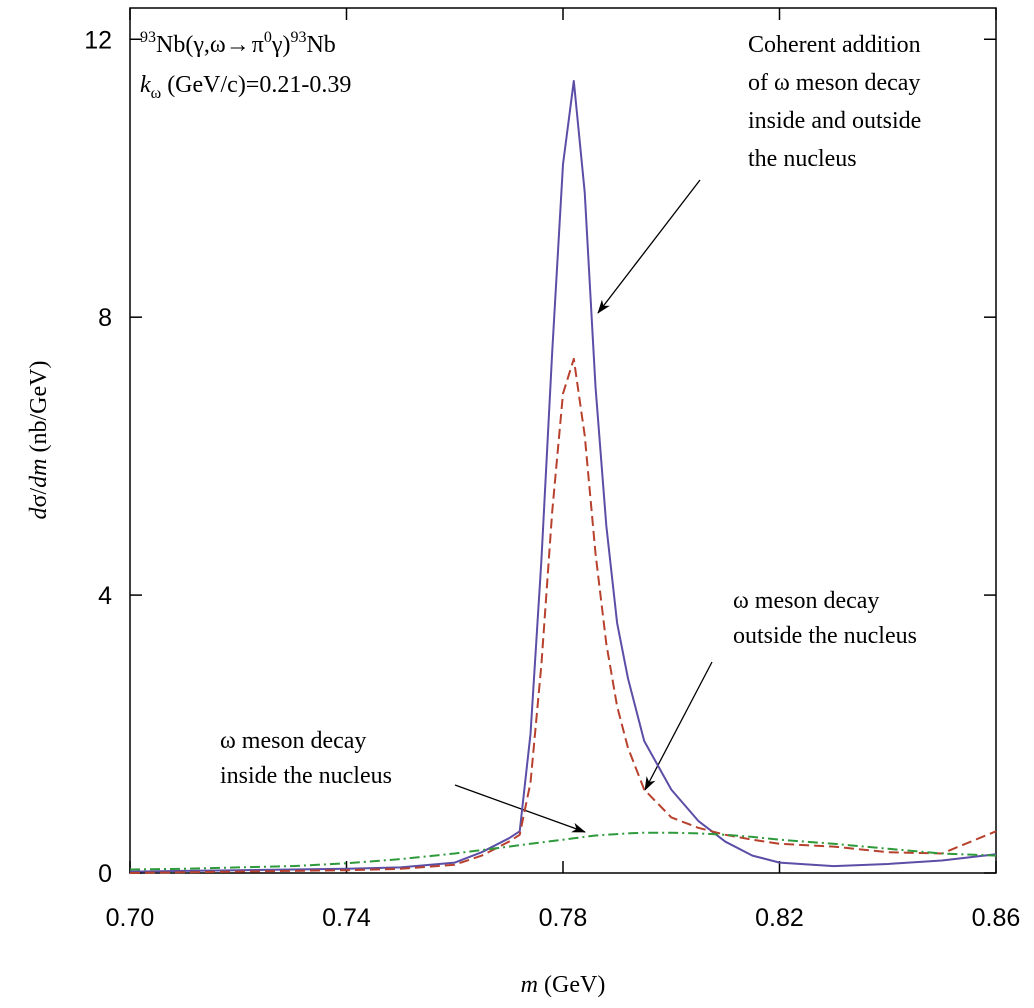 The width and height of the screenshot is (1034, 1008). I want to click on chart-subtitle: kω (GeV/c)=0.21-0.39, so click(245, 87).